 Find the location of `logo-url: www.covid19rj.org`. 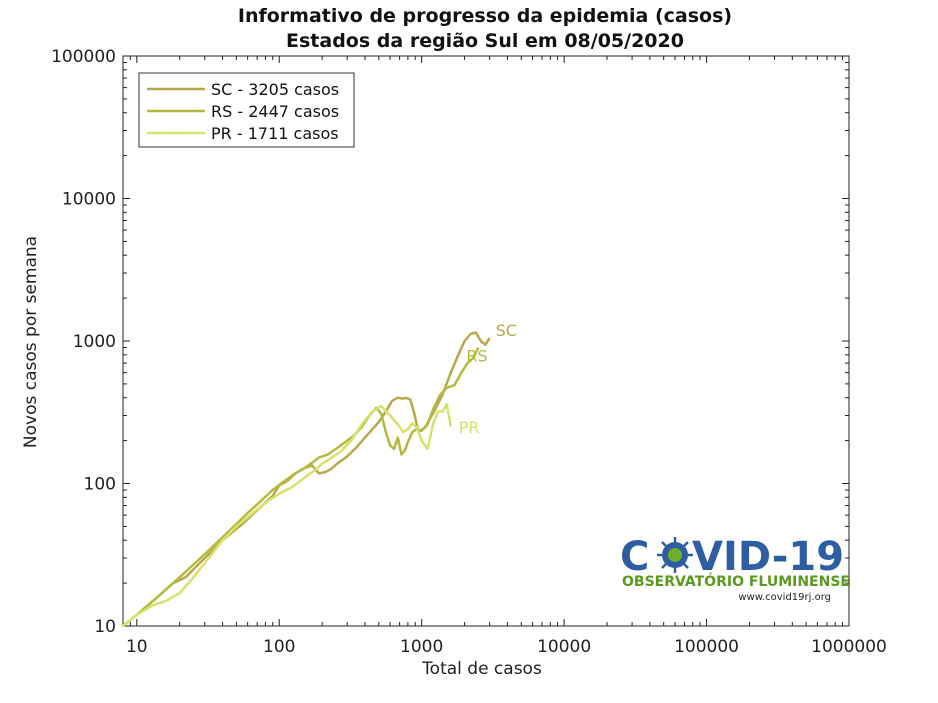

logo-url: www.covid19rj.org is located at coordinates (784, 597).